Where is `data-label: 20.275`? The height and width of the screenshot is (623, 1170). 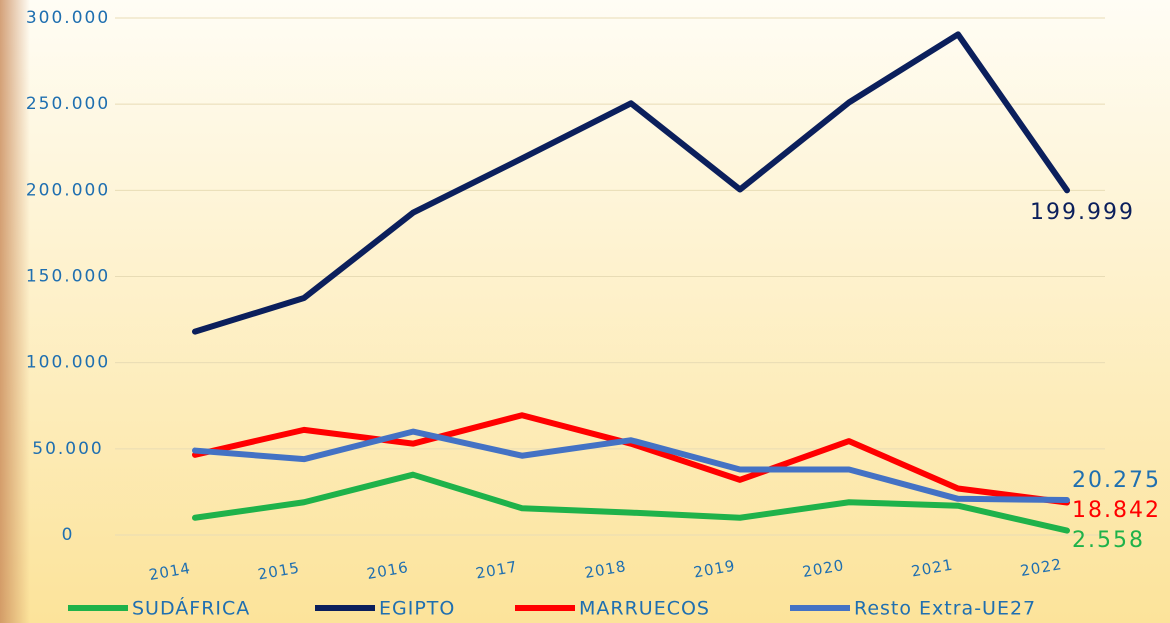 data-label: 20.275 is located at coordinates (1116, 480).